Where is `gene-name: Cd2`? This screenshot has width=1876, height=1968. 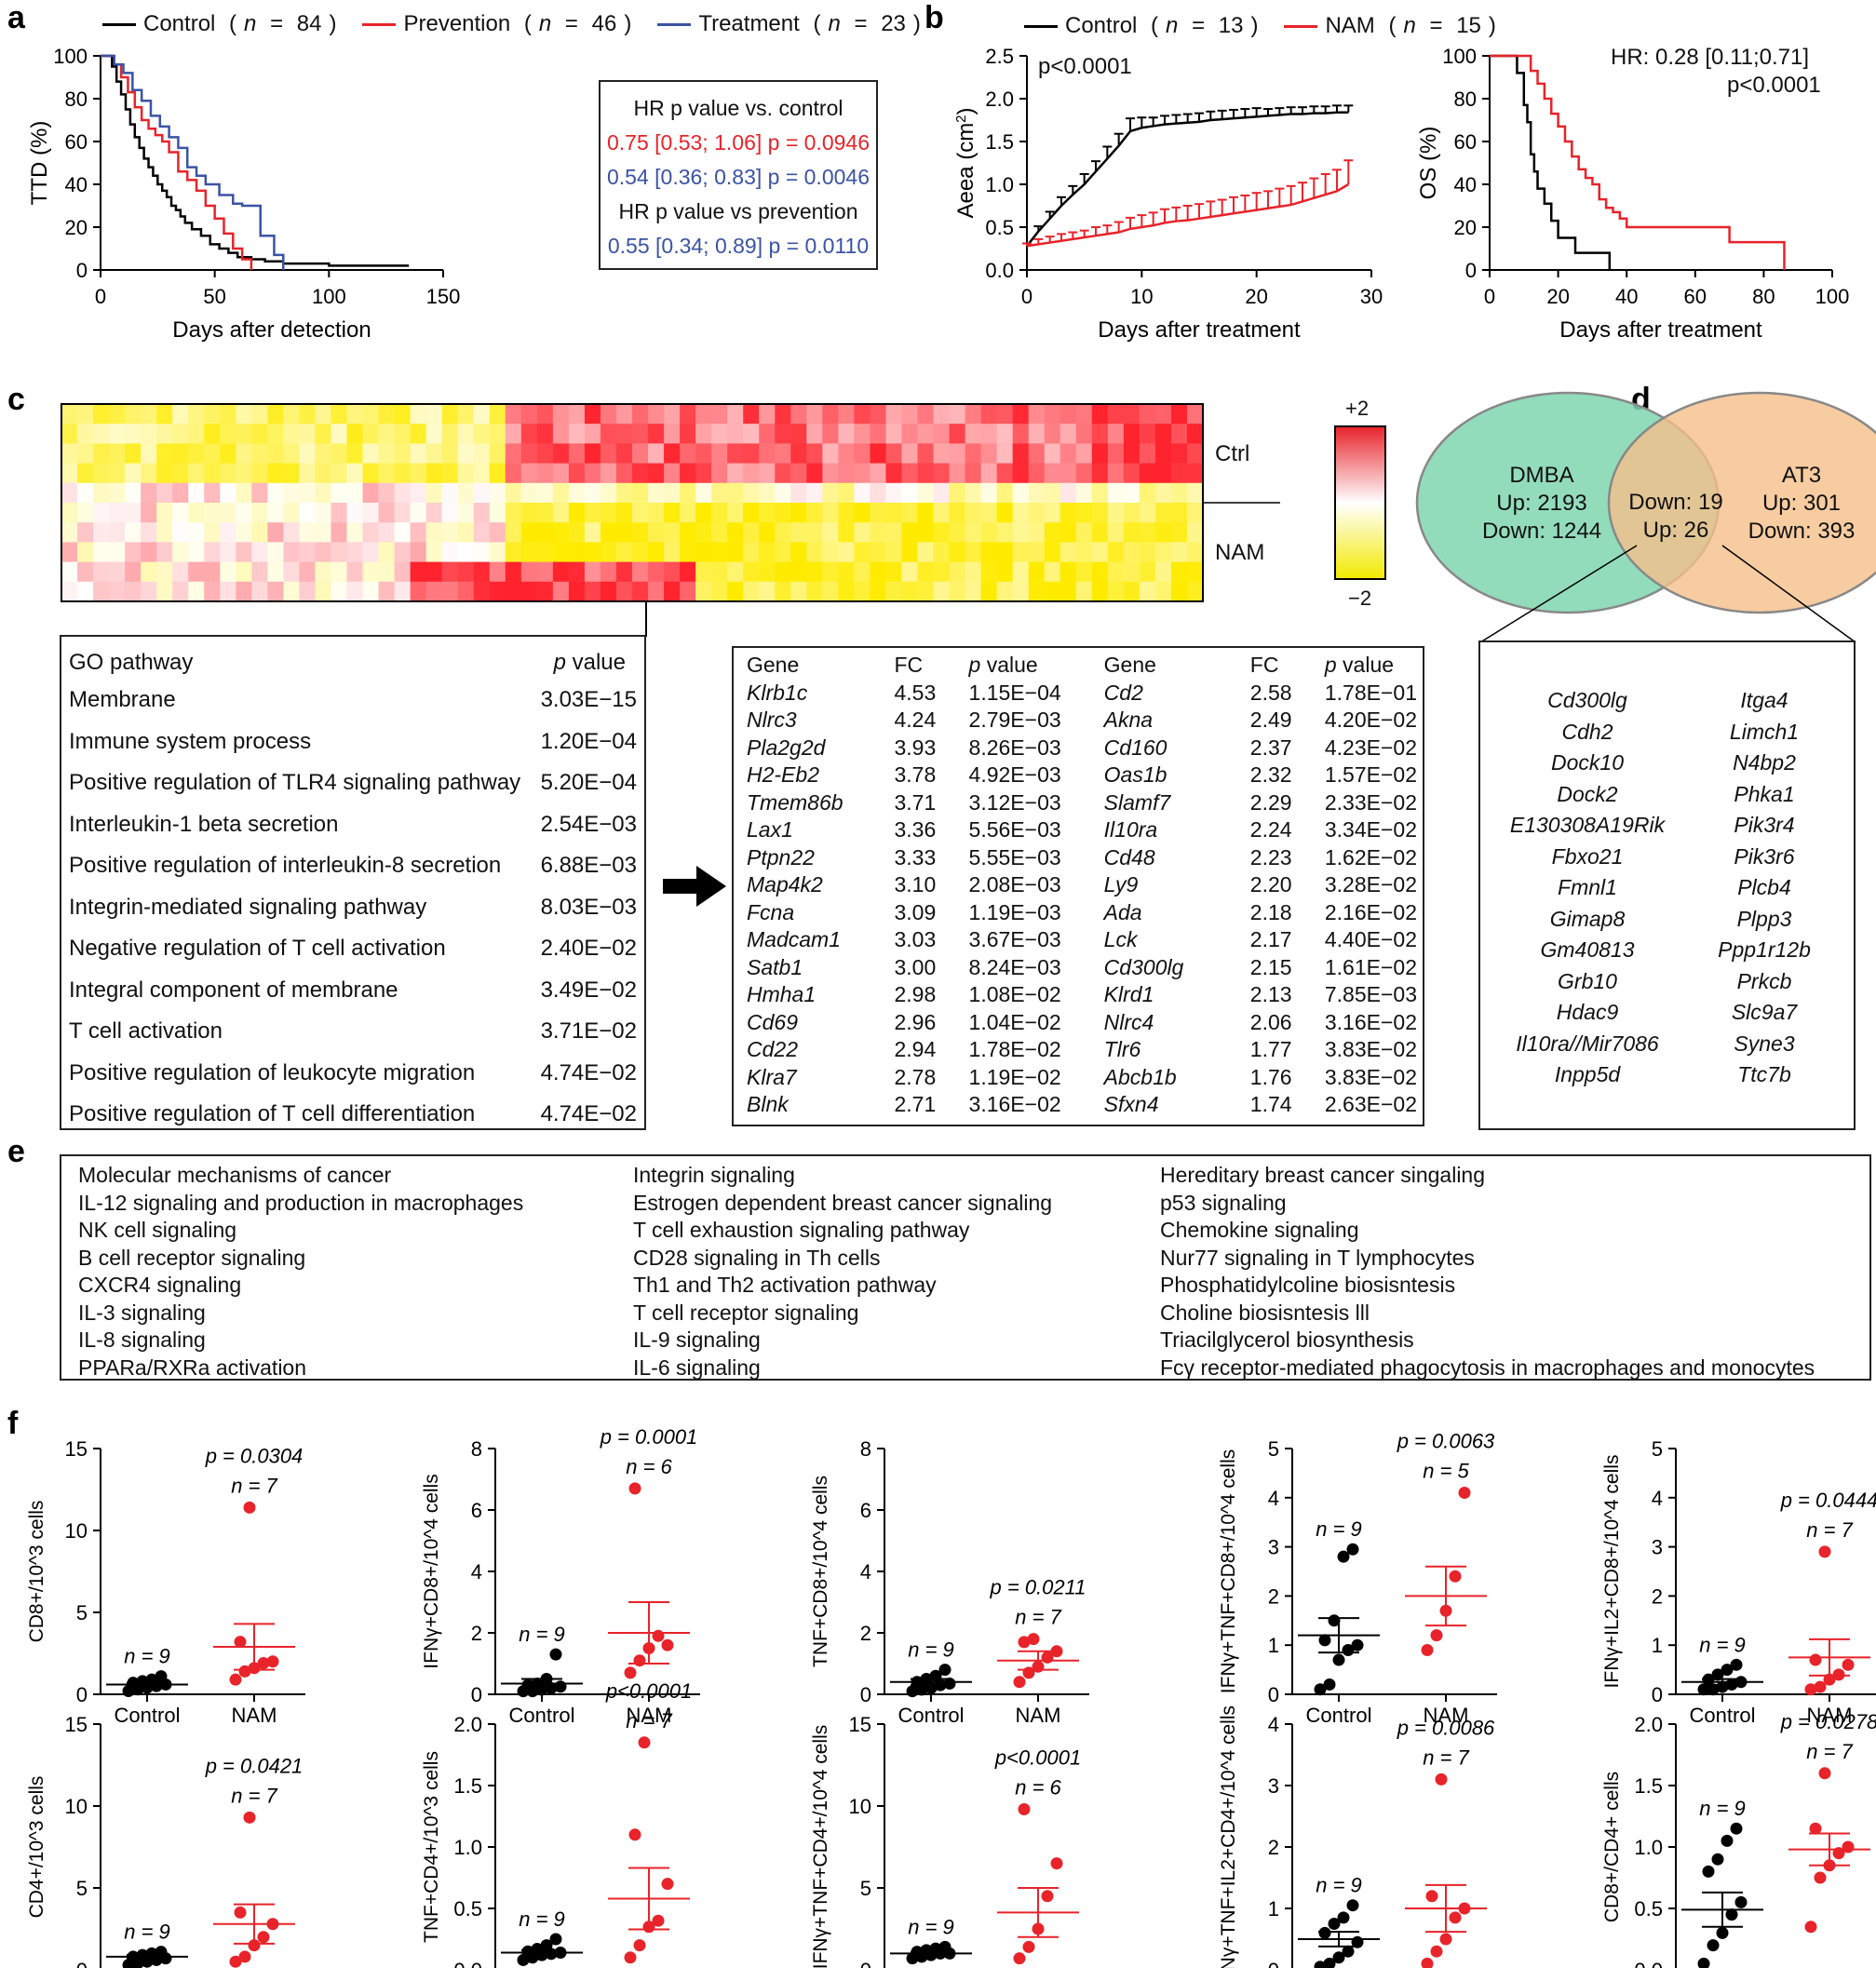
gene-name: Cd2 is located at coordinates (1123, 692).